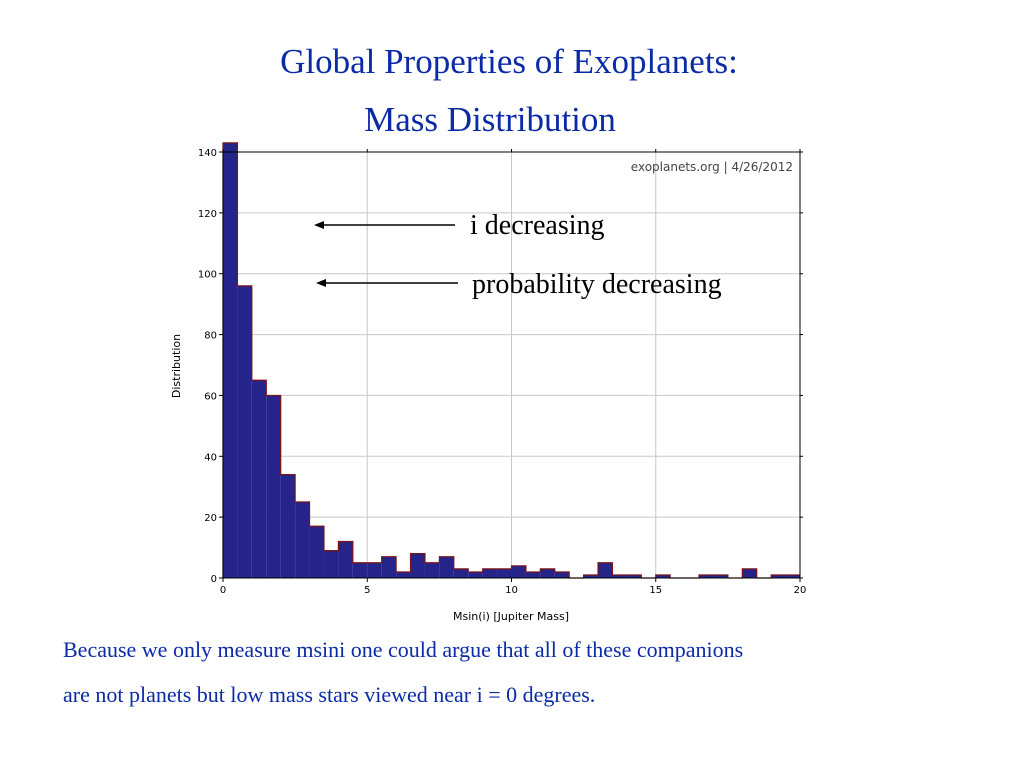  Describe the element at coordinates (207, 214) in the screenshot. I see `y-tick-label: 120` at that location.